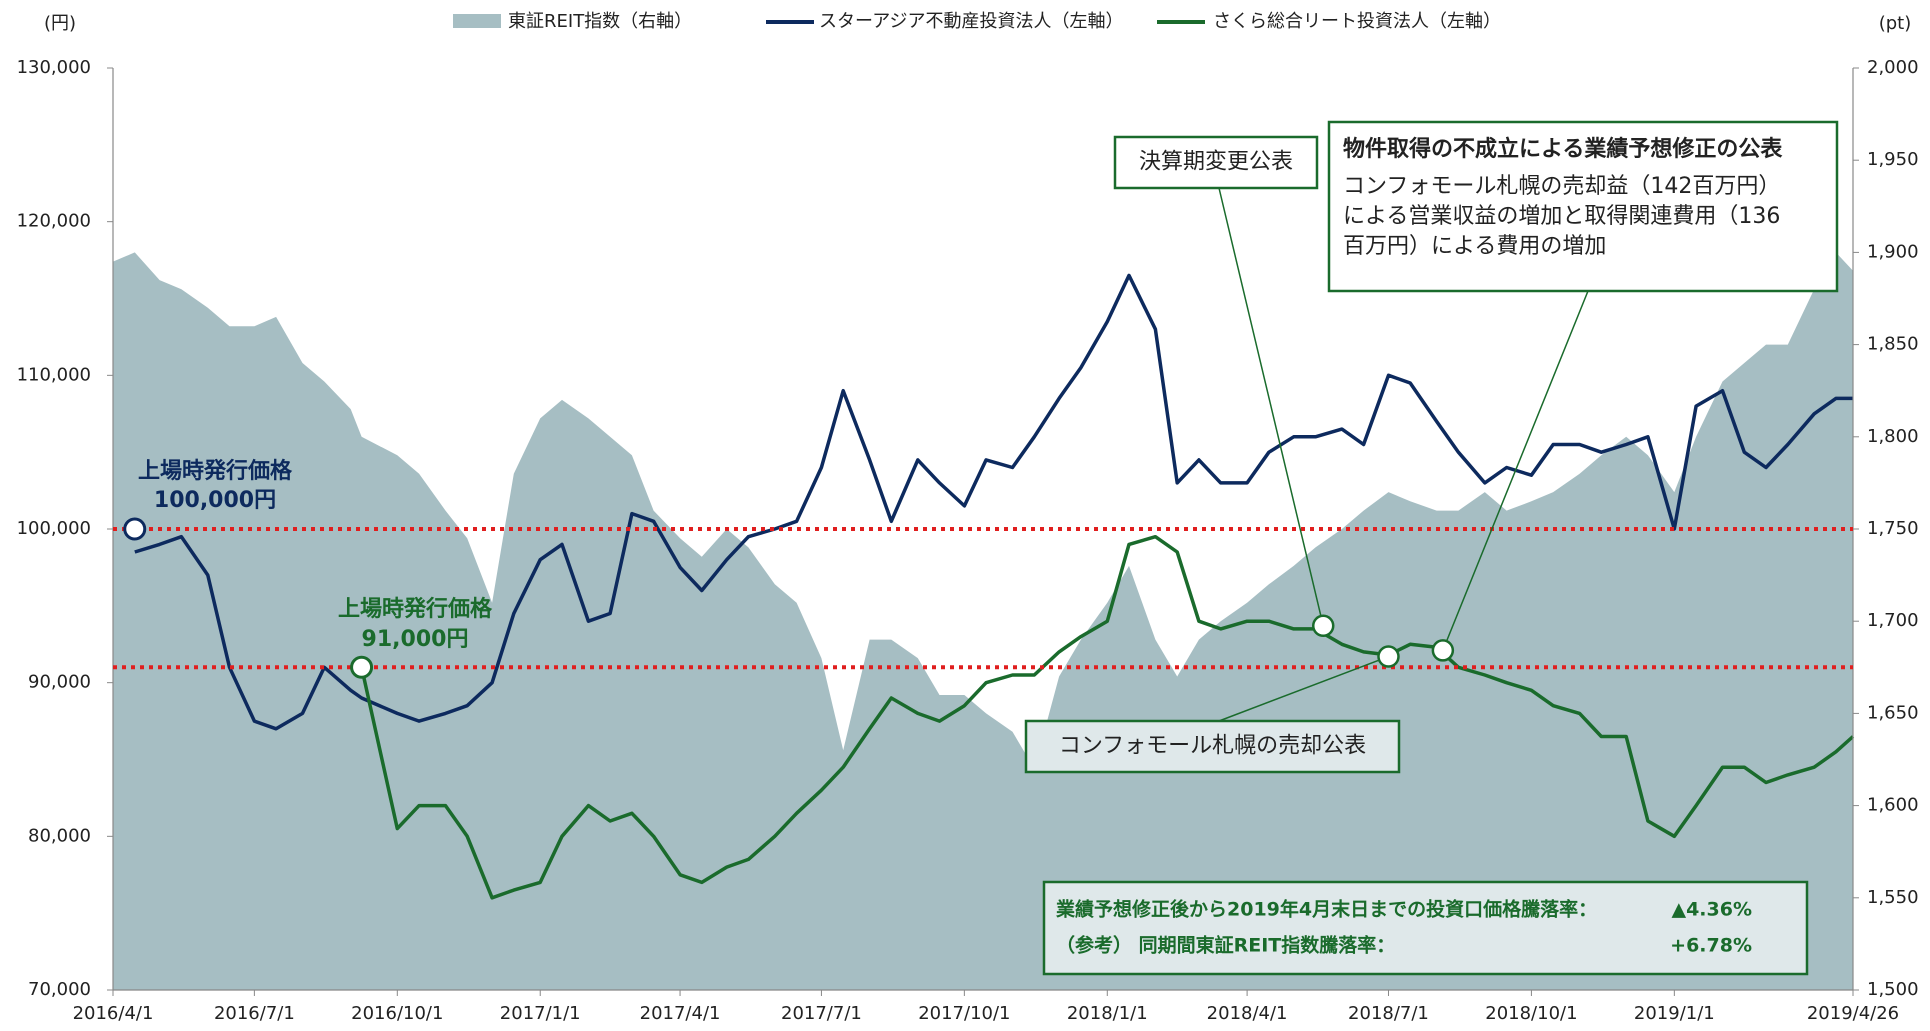  What do you see at coordinates (1711, 946) in the screenshot?
I see `summary-value: +6.78%` at bounding box center [1711, 946].